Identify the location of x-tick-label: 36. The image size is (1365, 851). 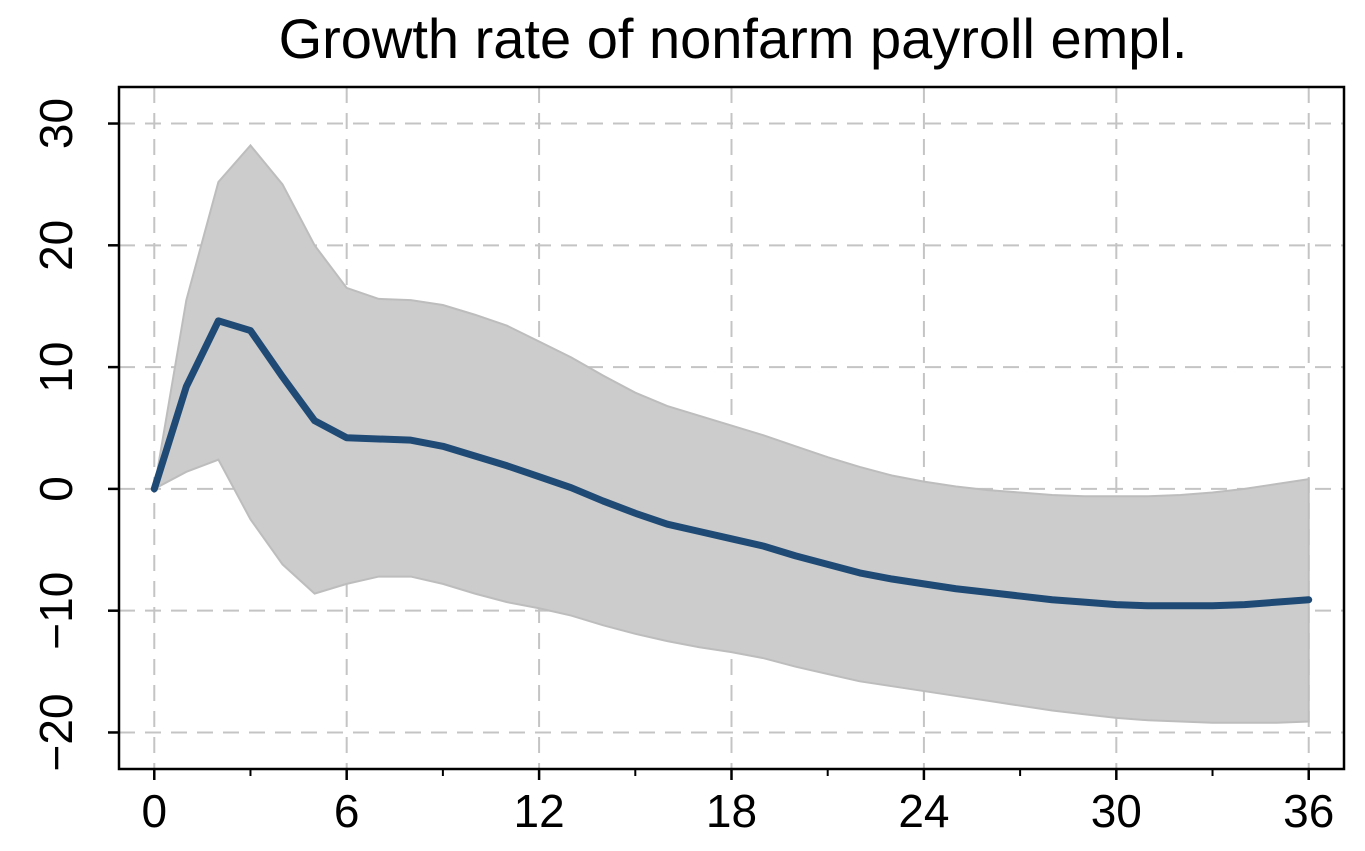
(1308, 811).